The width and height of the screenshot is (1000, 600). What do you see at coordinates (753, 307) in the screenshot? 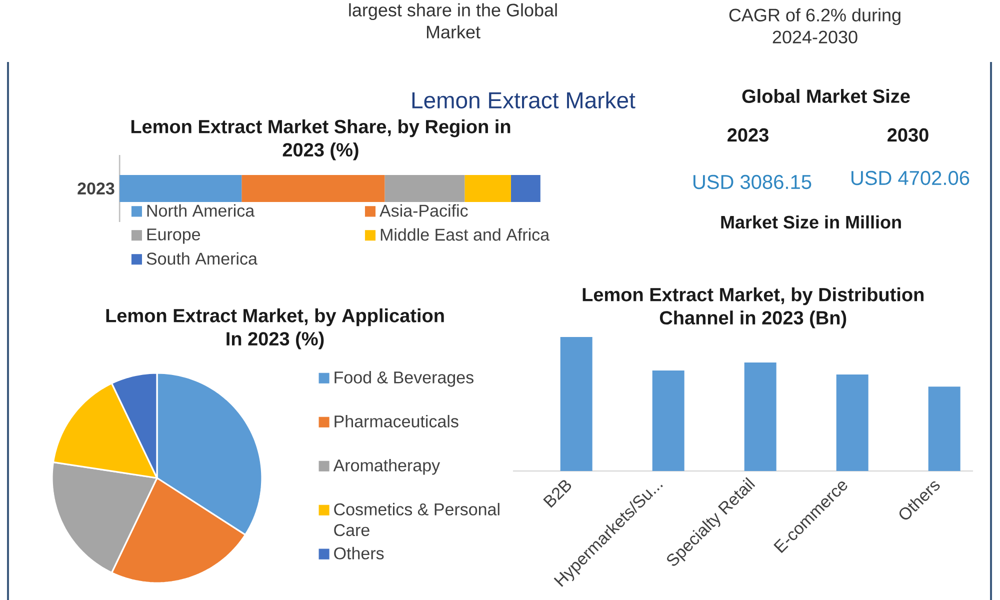
I see `chart-title: Lemon Extract Market, by Distribution Channel in 2023 (Bn)` at bounding box center [753, 307].